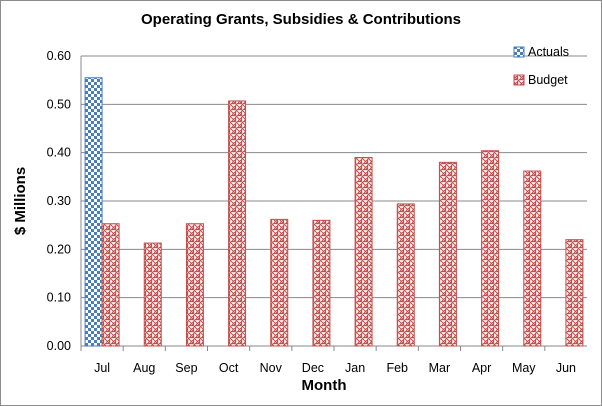 This screenshot has width=602, height=406. Describe the element at coordinates (355, 368) in the screenshot. I see `x-tick-label: Jan` at that location.